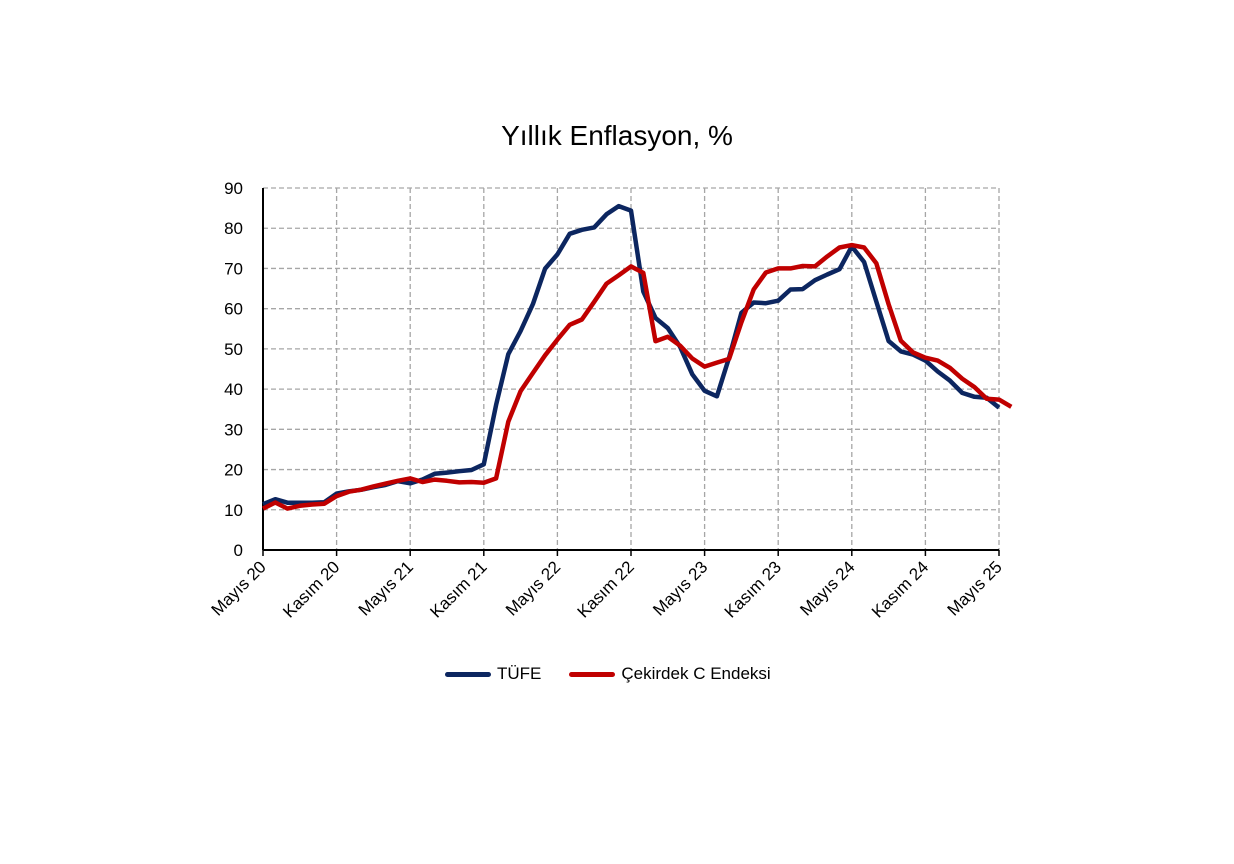 The width and height of the screenshot is (1234, 864). Describe the element at coordinates (458, 589) in the screenshot. I see `x-tick-label: Kasım 21` at that location.